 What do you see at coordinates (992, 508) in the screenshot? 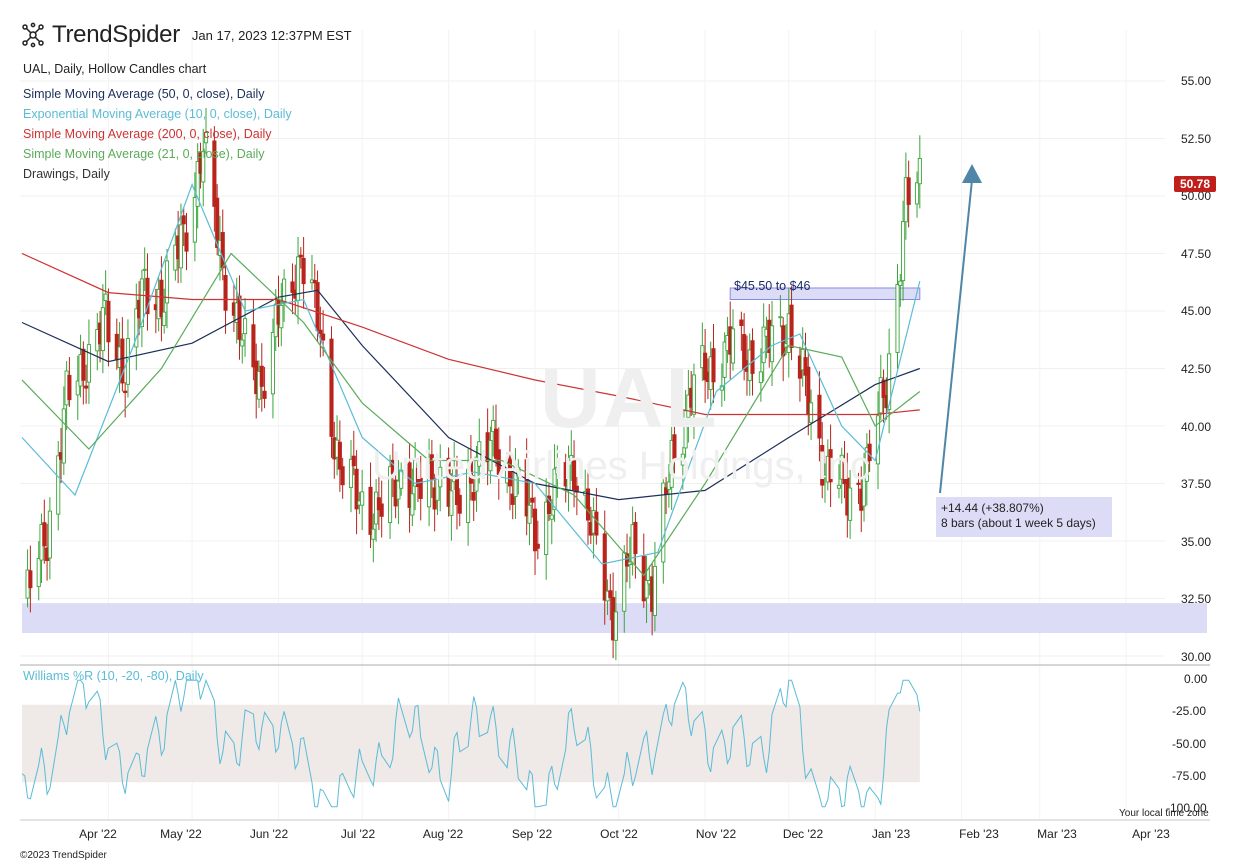
I see `measurement-change: +14.44 (+38.807%)` at bounding box center [992, 508].